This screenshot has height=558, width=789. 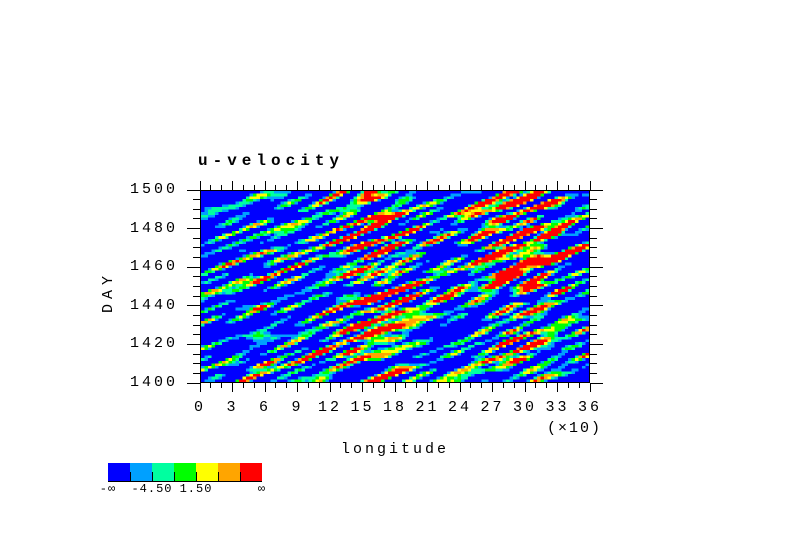 What do you see at coordinates (524, 407) in the screenshot?
I see `x-tick-label: 30` at bounding box center [524, 407].